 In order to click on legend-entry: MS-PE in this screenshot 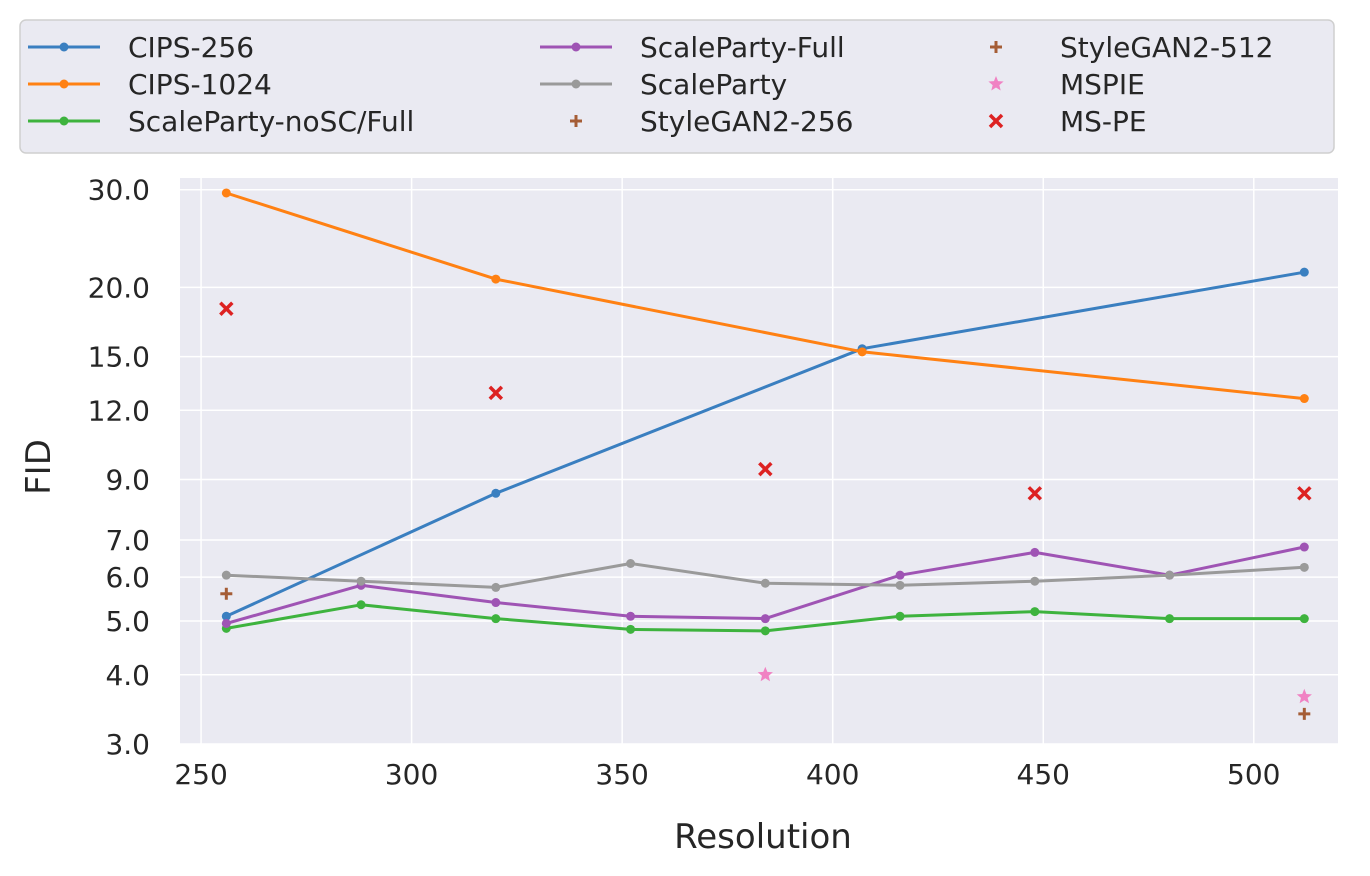, I will do `click(1067, 121)`.